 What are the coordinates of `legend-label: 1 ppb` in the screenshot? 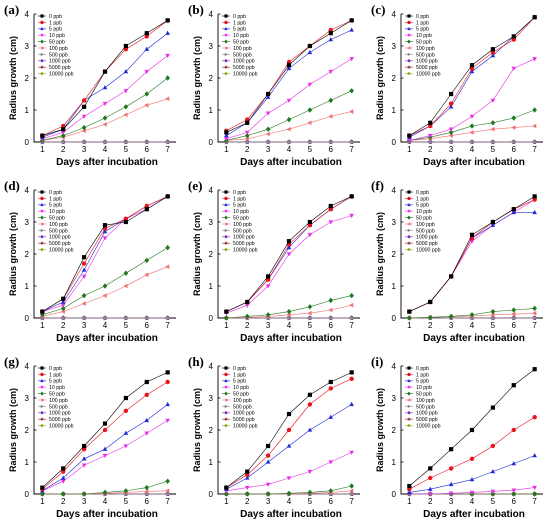 It's located at (422, 23).